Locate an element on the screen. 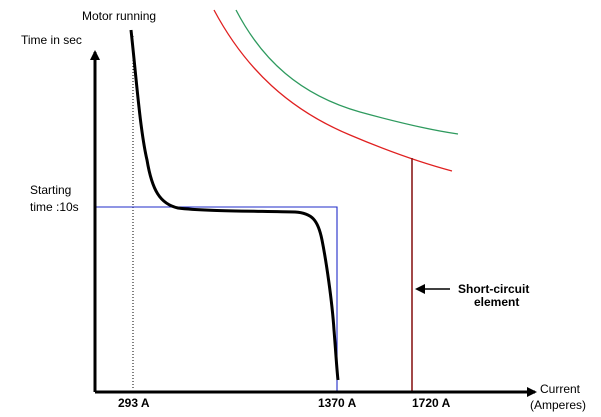 The width and height of the screenshot is (601, 417). short-circuit-label-line1: Short-circuit is located at coordinates (493, 289).